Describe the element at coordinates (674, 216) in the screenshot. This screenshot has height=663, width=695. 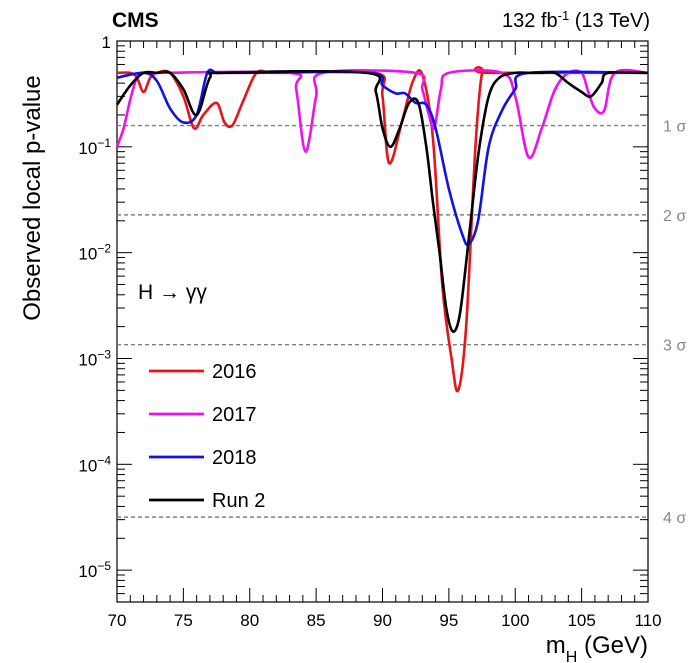
I see `sigma-label: 2 σ` at that location.